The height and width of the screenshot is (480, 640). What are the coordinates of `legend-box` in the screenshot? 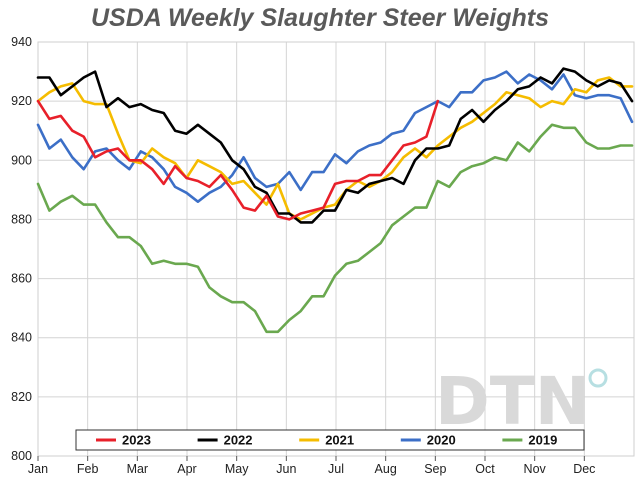 It's located at (330, 440).